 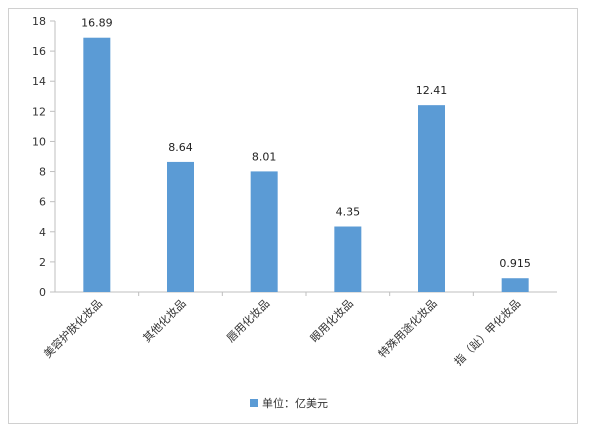 I want to click on y-tick-label: 4, so click(x=42, y=232).